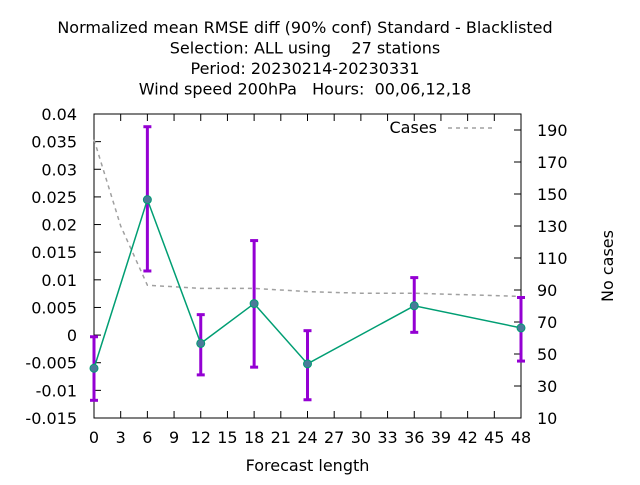 This screenshot has width=640, height=485. What do you see at coordinates (72, 335) in the screenshot?
I see `y-tick-label: 0` at bounding box center [72, 335].